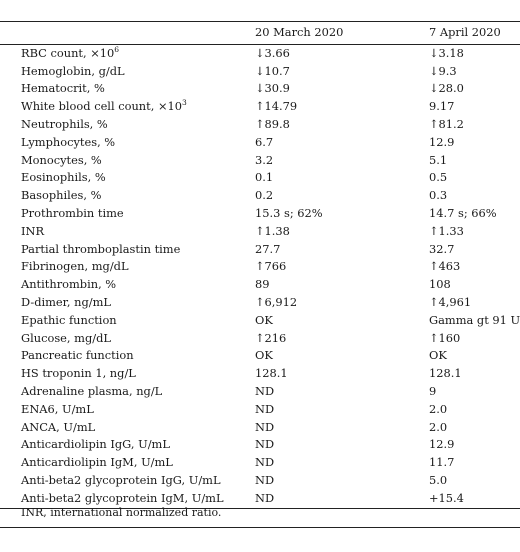 The width and height of the screenshot is (520, 552). I want to click on value-7-april-2020: 32.7, so click(442, 248).